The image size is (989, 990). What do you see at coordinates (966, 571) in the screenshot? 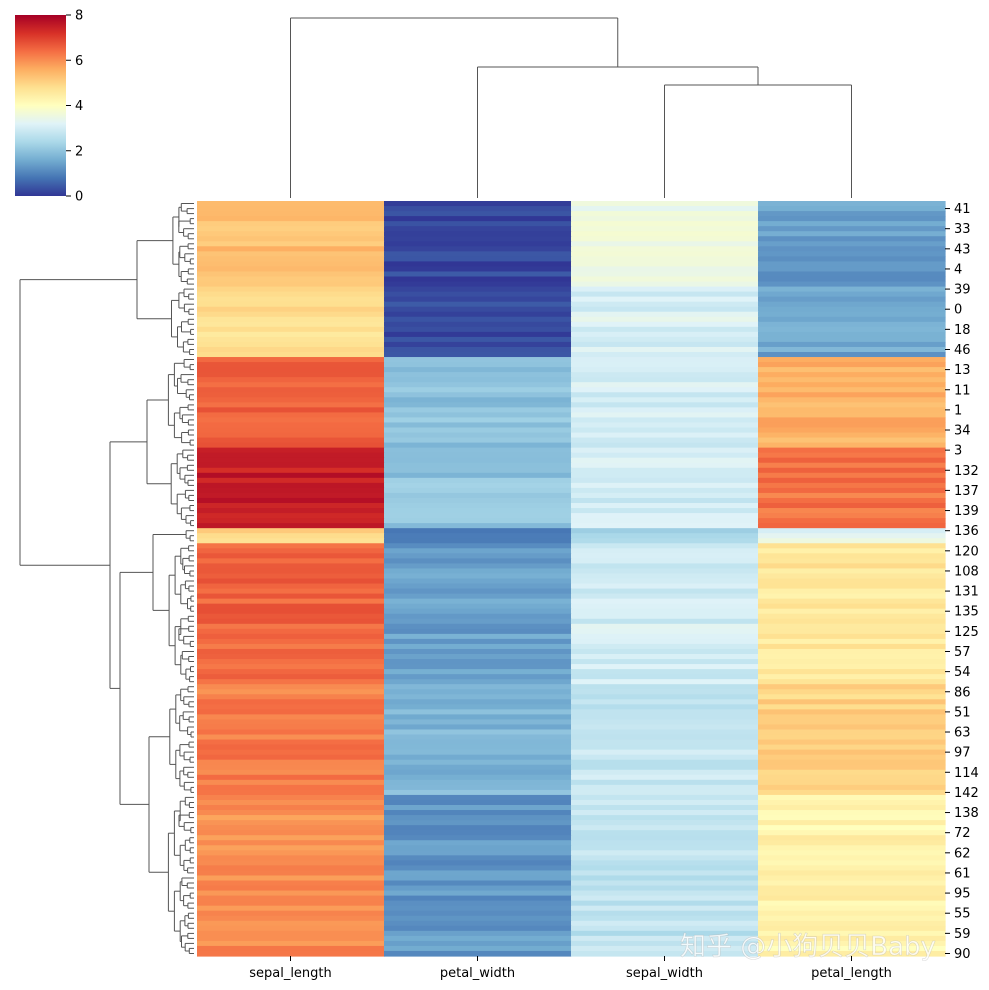
I see `y-tick-label: 108` at bounding box center [966, 571].